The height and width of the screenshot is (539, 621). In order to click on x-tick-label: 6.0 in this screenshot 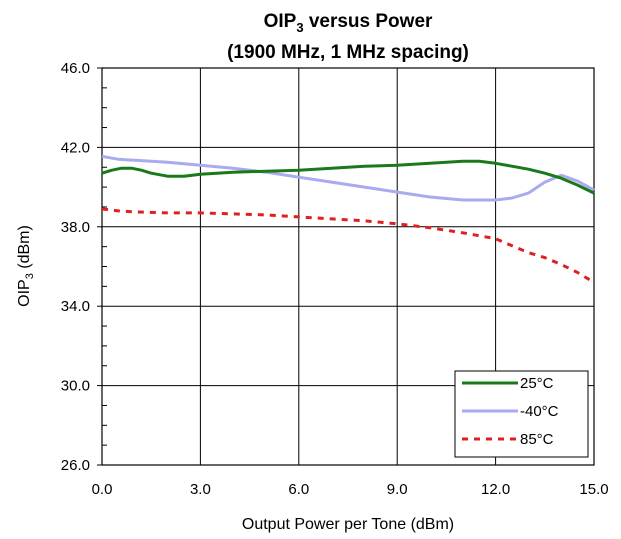, I will do `click(298, 489)`.